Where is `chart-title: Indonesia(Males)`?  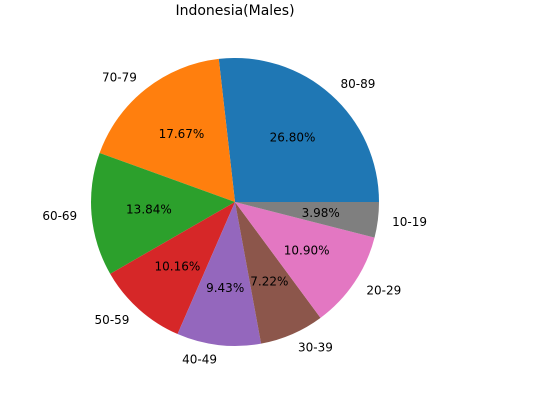 chart-title: Indonesia(Males) is located at coordinates (234, 11).